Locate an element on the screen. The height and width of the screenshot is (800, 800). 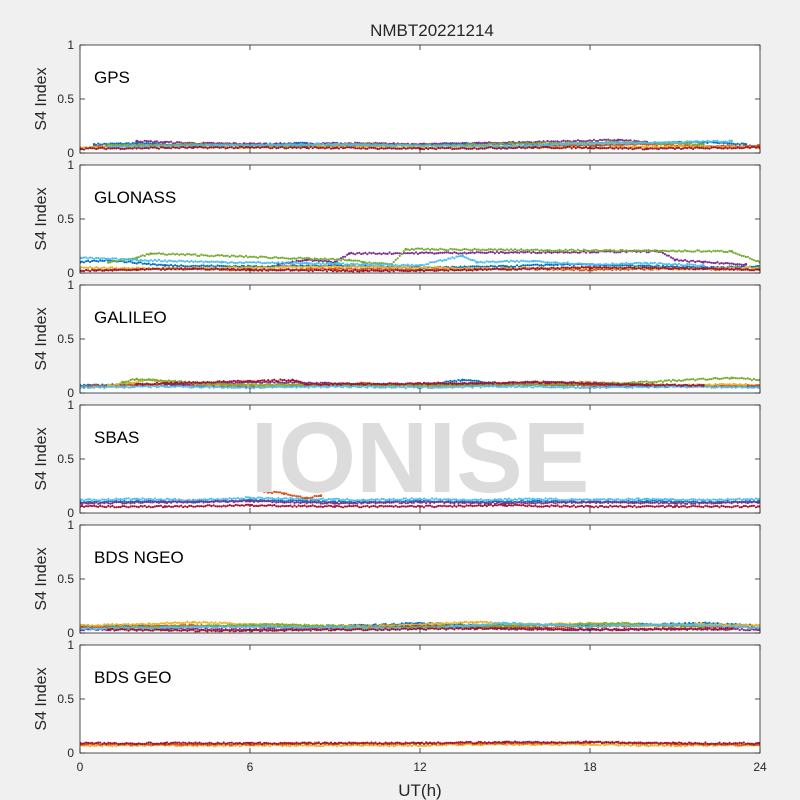
data-layer is located at coordinates (420, 383).